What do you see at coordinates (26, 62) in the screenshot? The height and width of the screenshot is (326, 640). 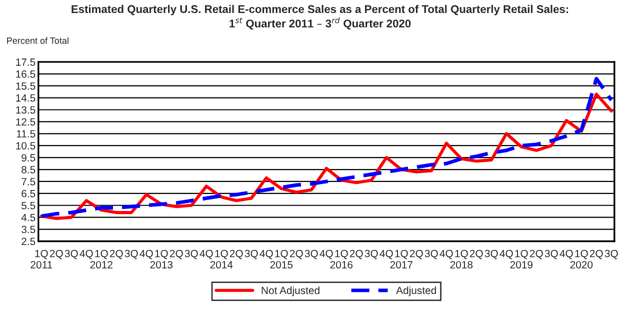 I see `y-tick-label: 17.5` at bounding box center [26, 62].